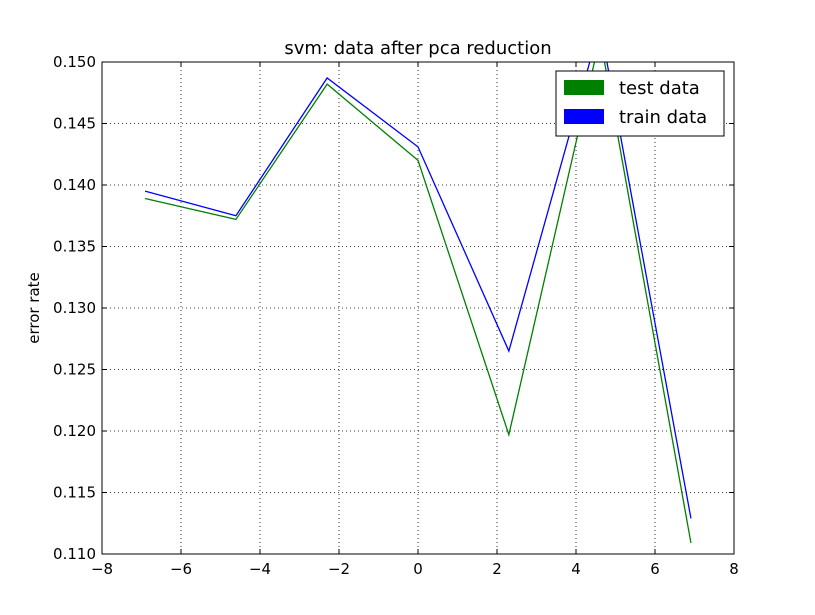  What do you see at coordinates (734, 569) in the screenshot?
I see `x-tick-label: 8` at bounding box center [734, 569].